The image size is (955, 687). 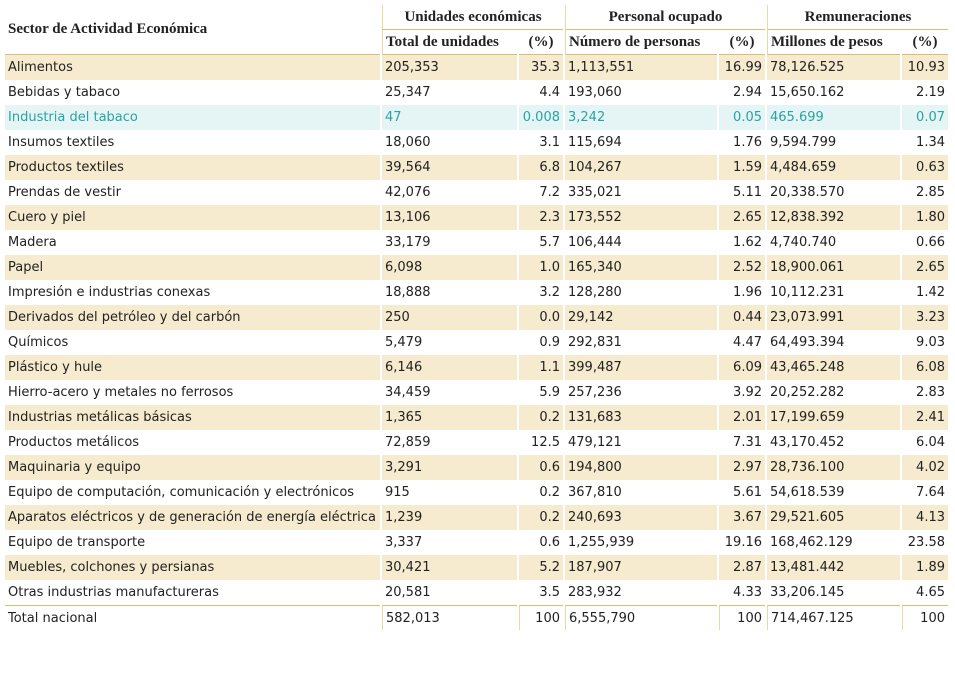 What do you see at coordinates (742, 367) in the screenshot?
I see `cell-value: 6.09` at bounding box center [742, 367].